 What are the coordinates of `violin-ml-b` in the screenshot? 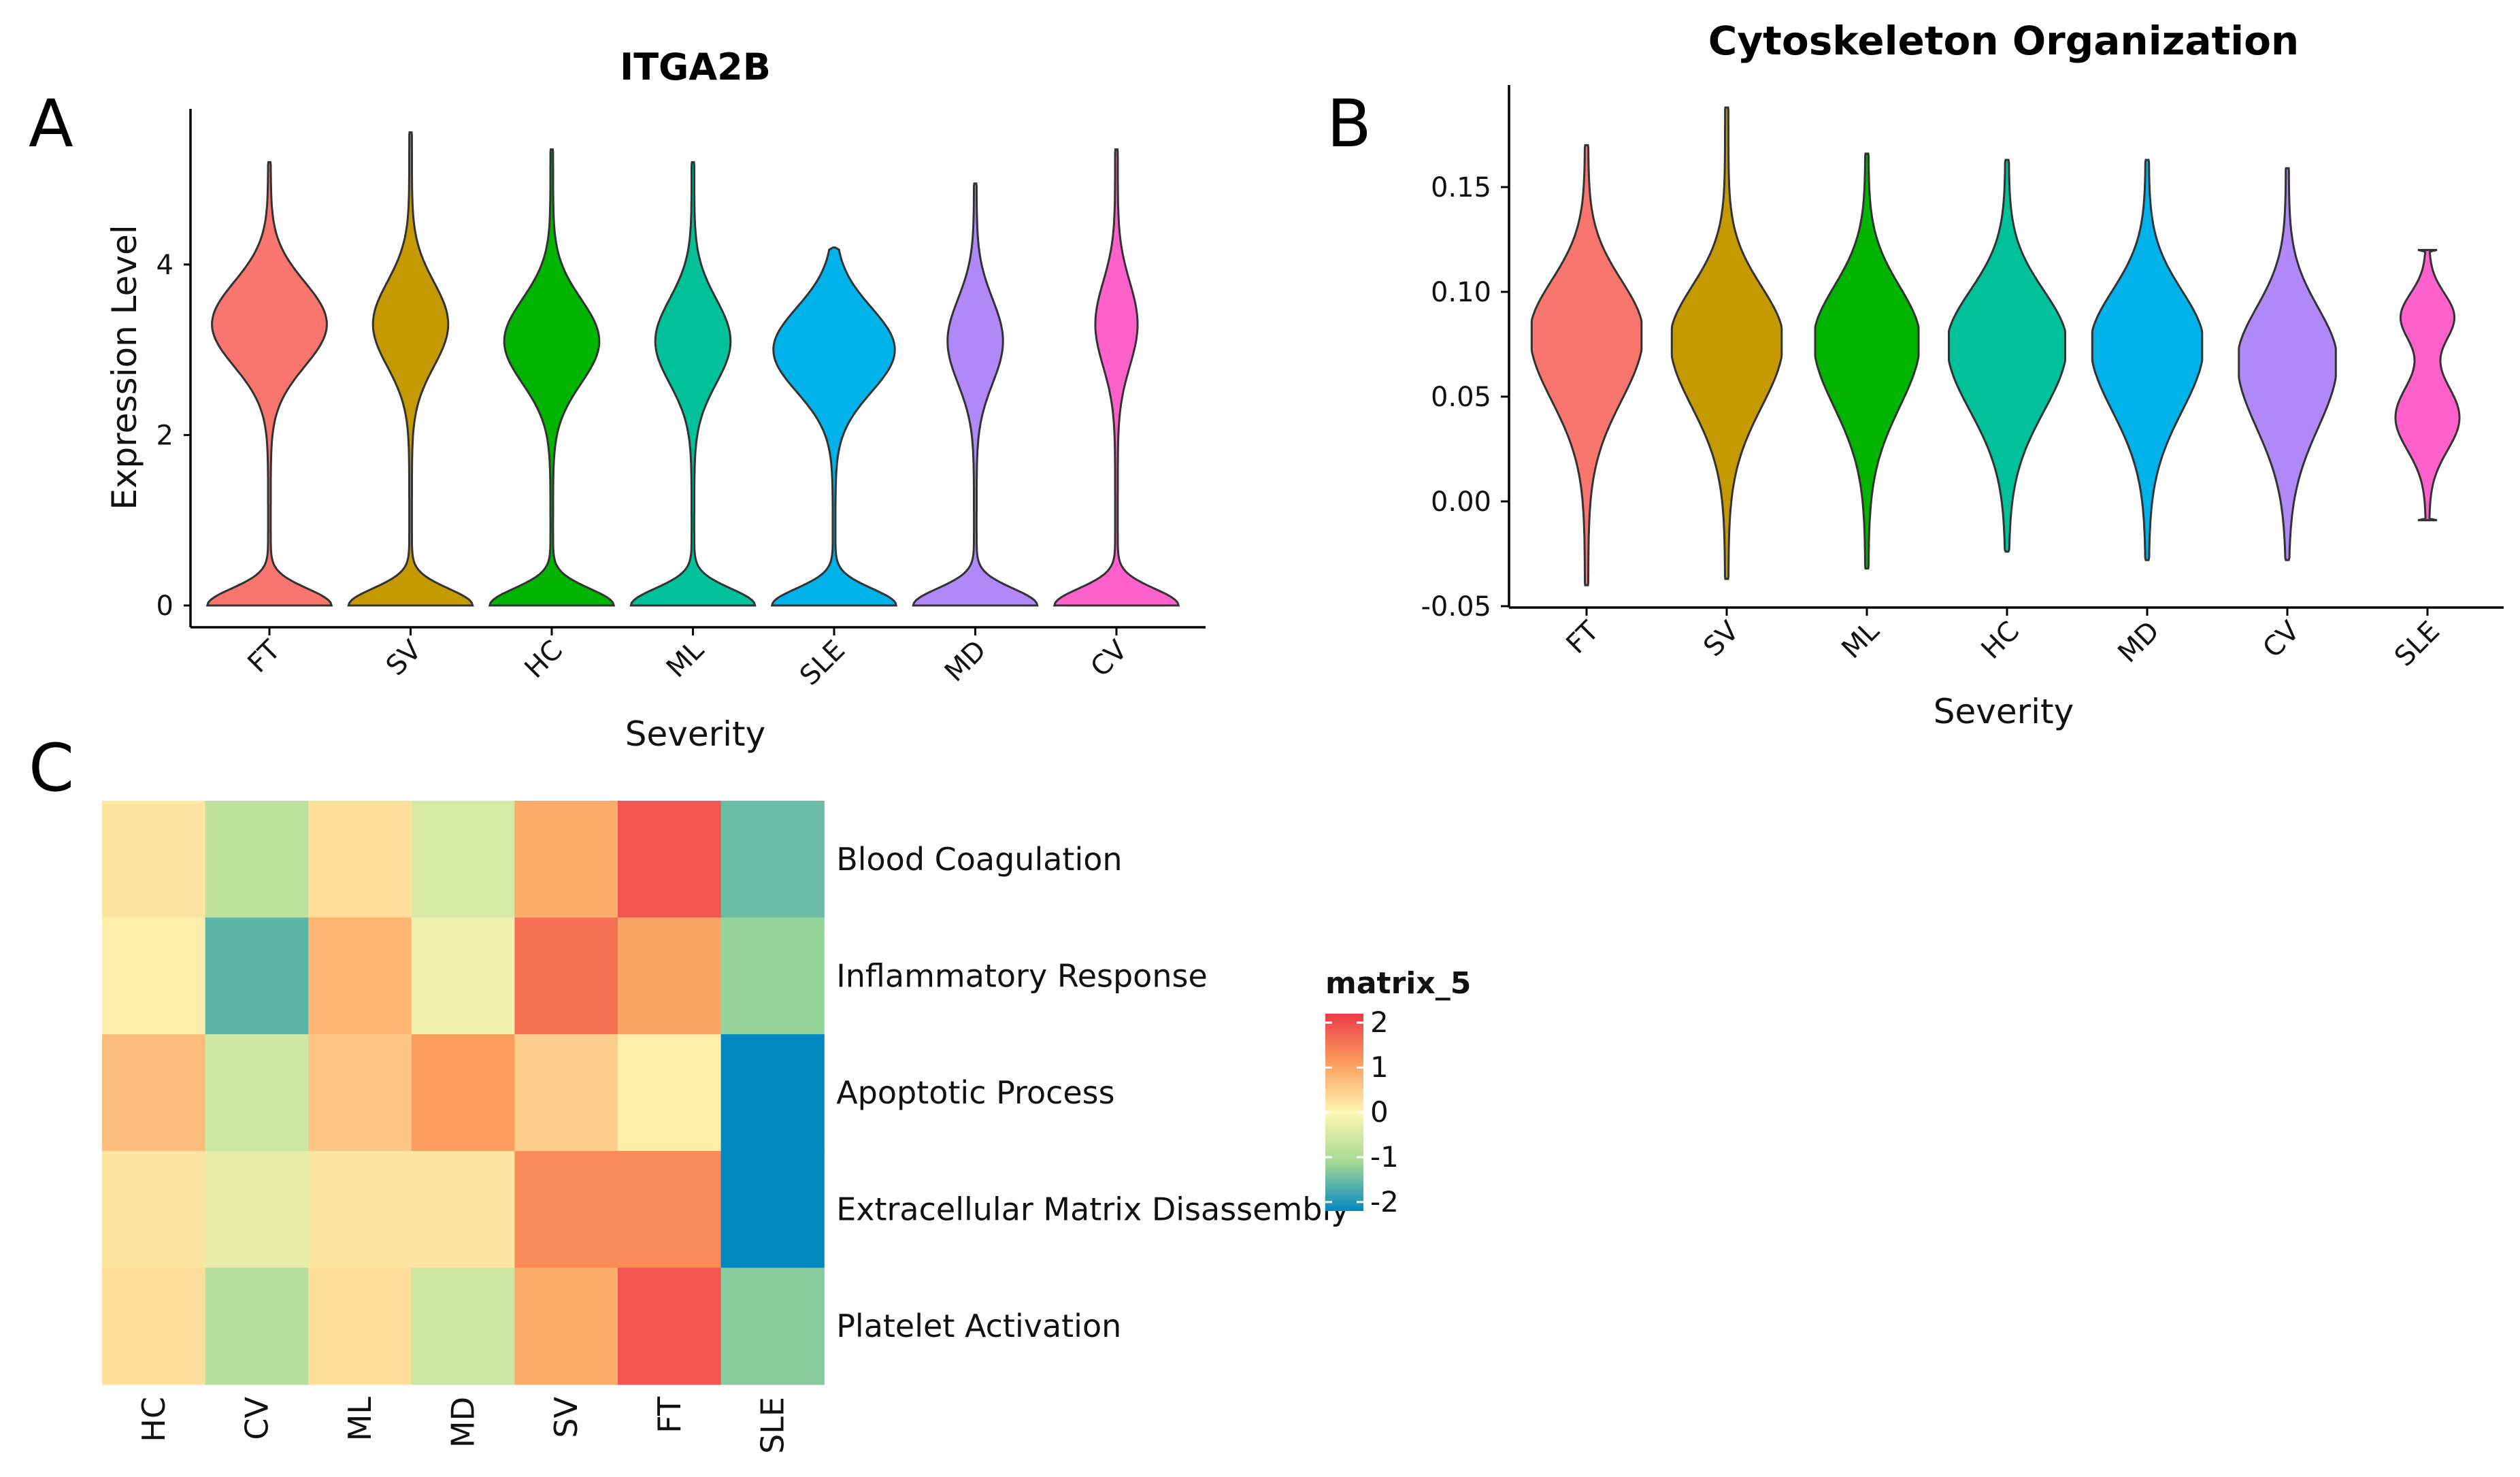 It's located at (1867, 361).